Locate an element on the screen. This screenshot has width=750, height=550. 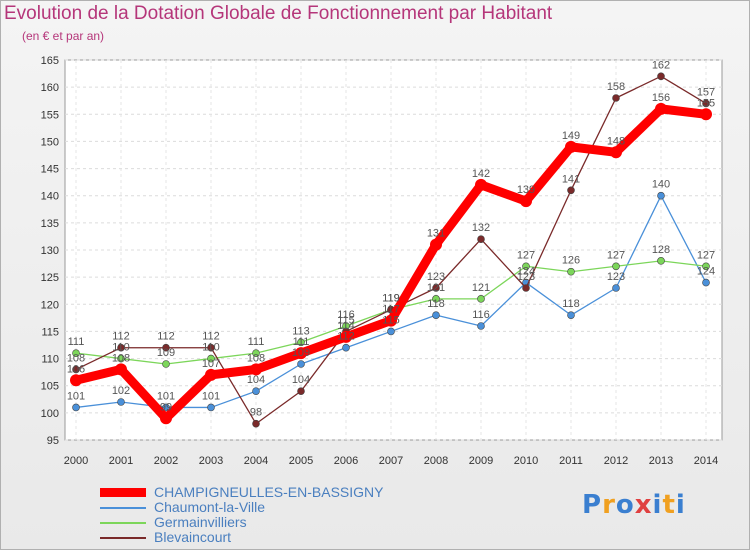
logo-letter: P is located at coordinates (592, 505).